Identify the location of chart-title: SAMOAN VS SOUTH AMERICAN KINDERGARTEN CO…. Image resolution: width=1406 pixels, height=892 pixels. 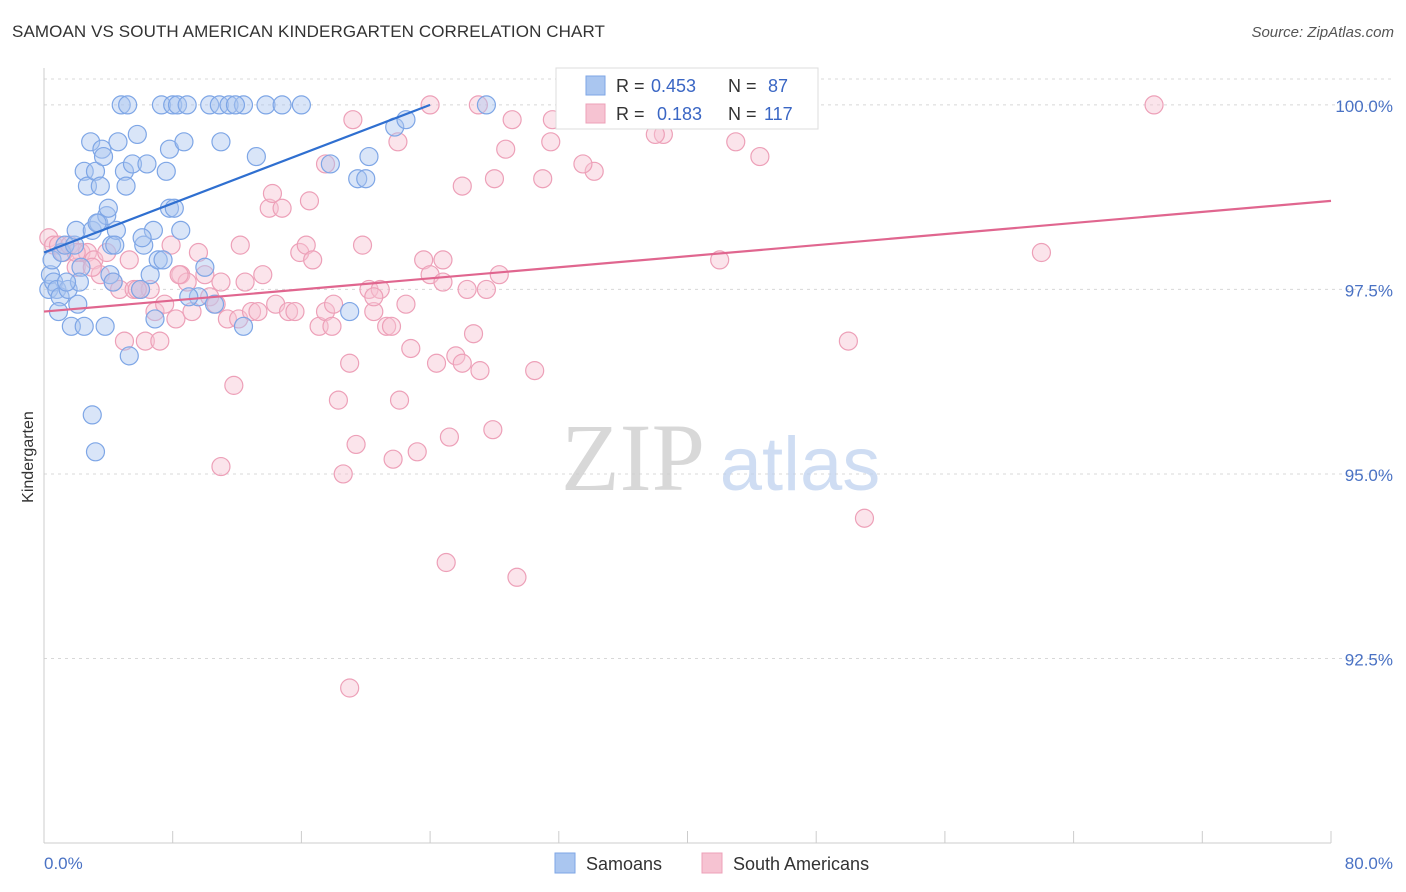
(309, 31).